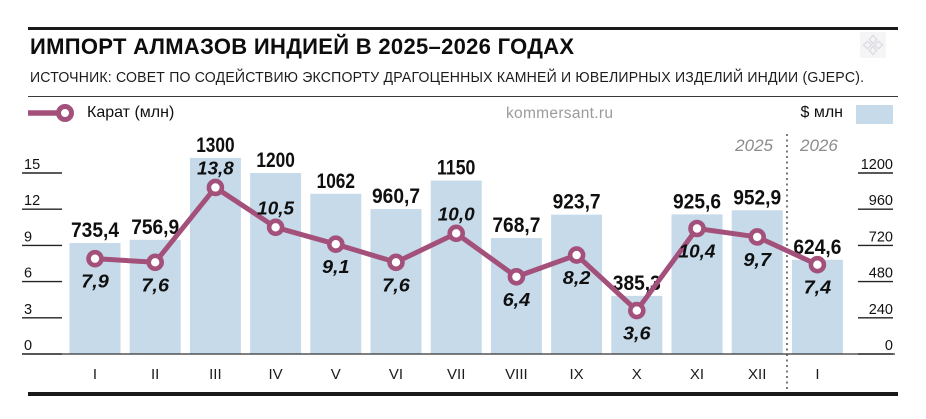  Describe the element at coordinates (516, 276) in the screenshot. I see `line-marker-VIII` at that location.